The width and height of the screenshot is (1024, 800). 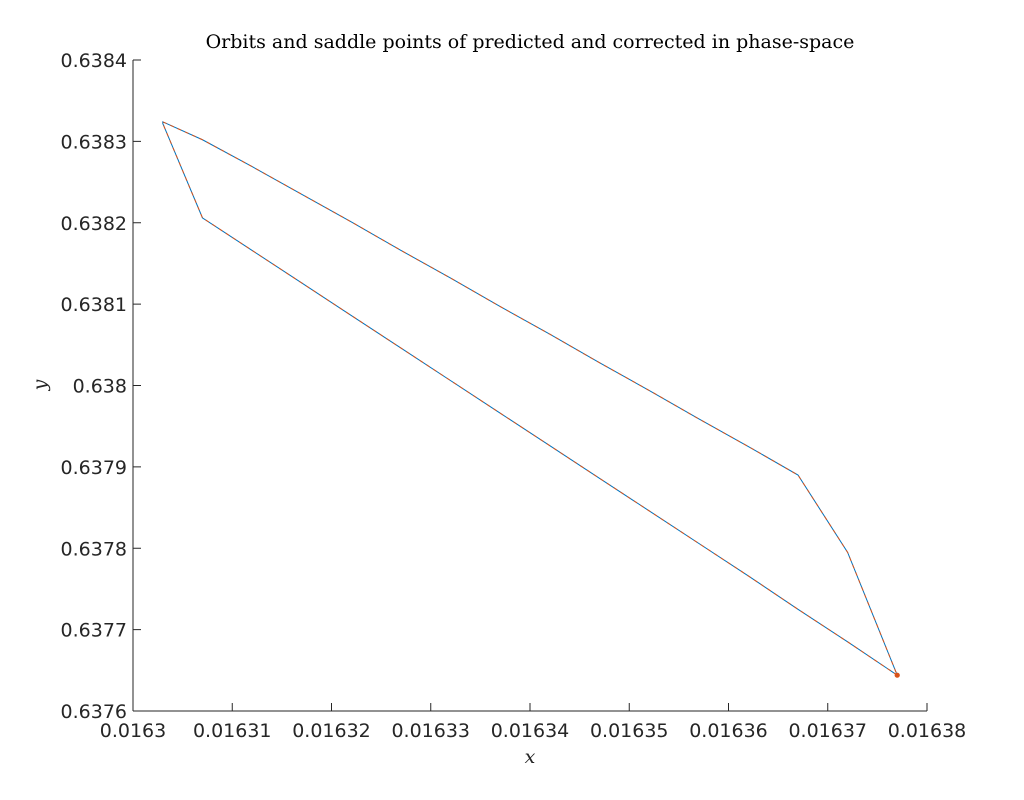 I want to click on y-tick-label: 0.6377, so click(x=94, y=631).